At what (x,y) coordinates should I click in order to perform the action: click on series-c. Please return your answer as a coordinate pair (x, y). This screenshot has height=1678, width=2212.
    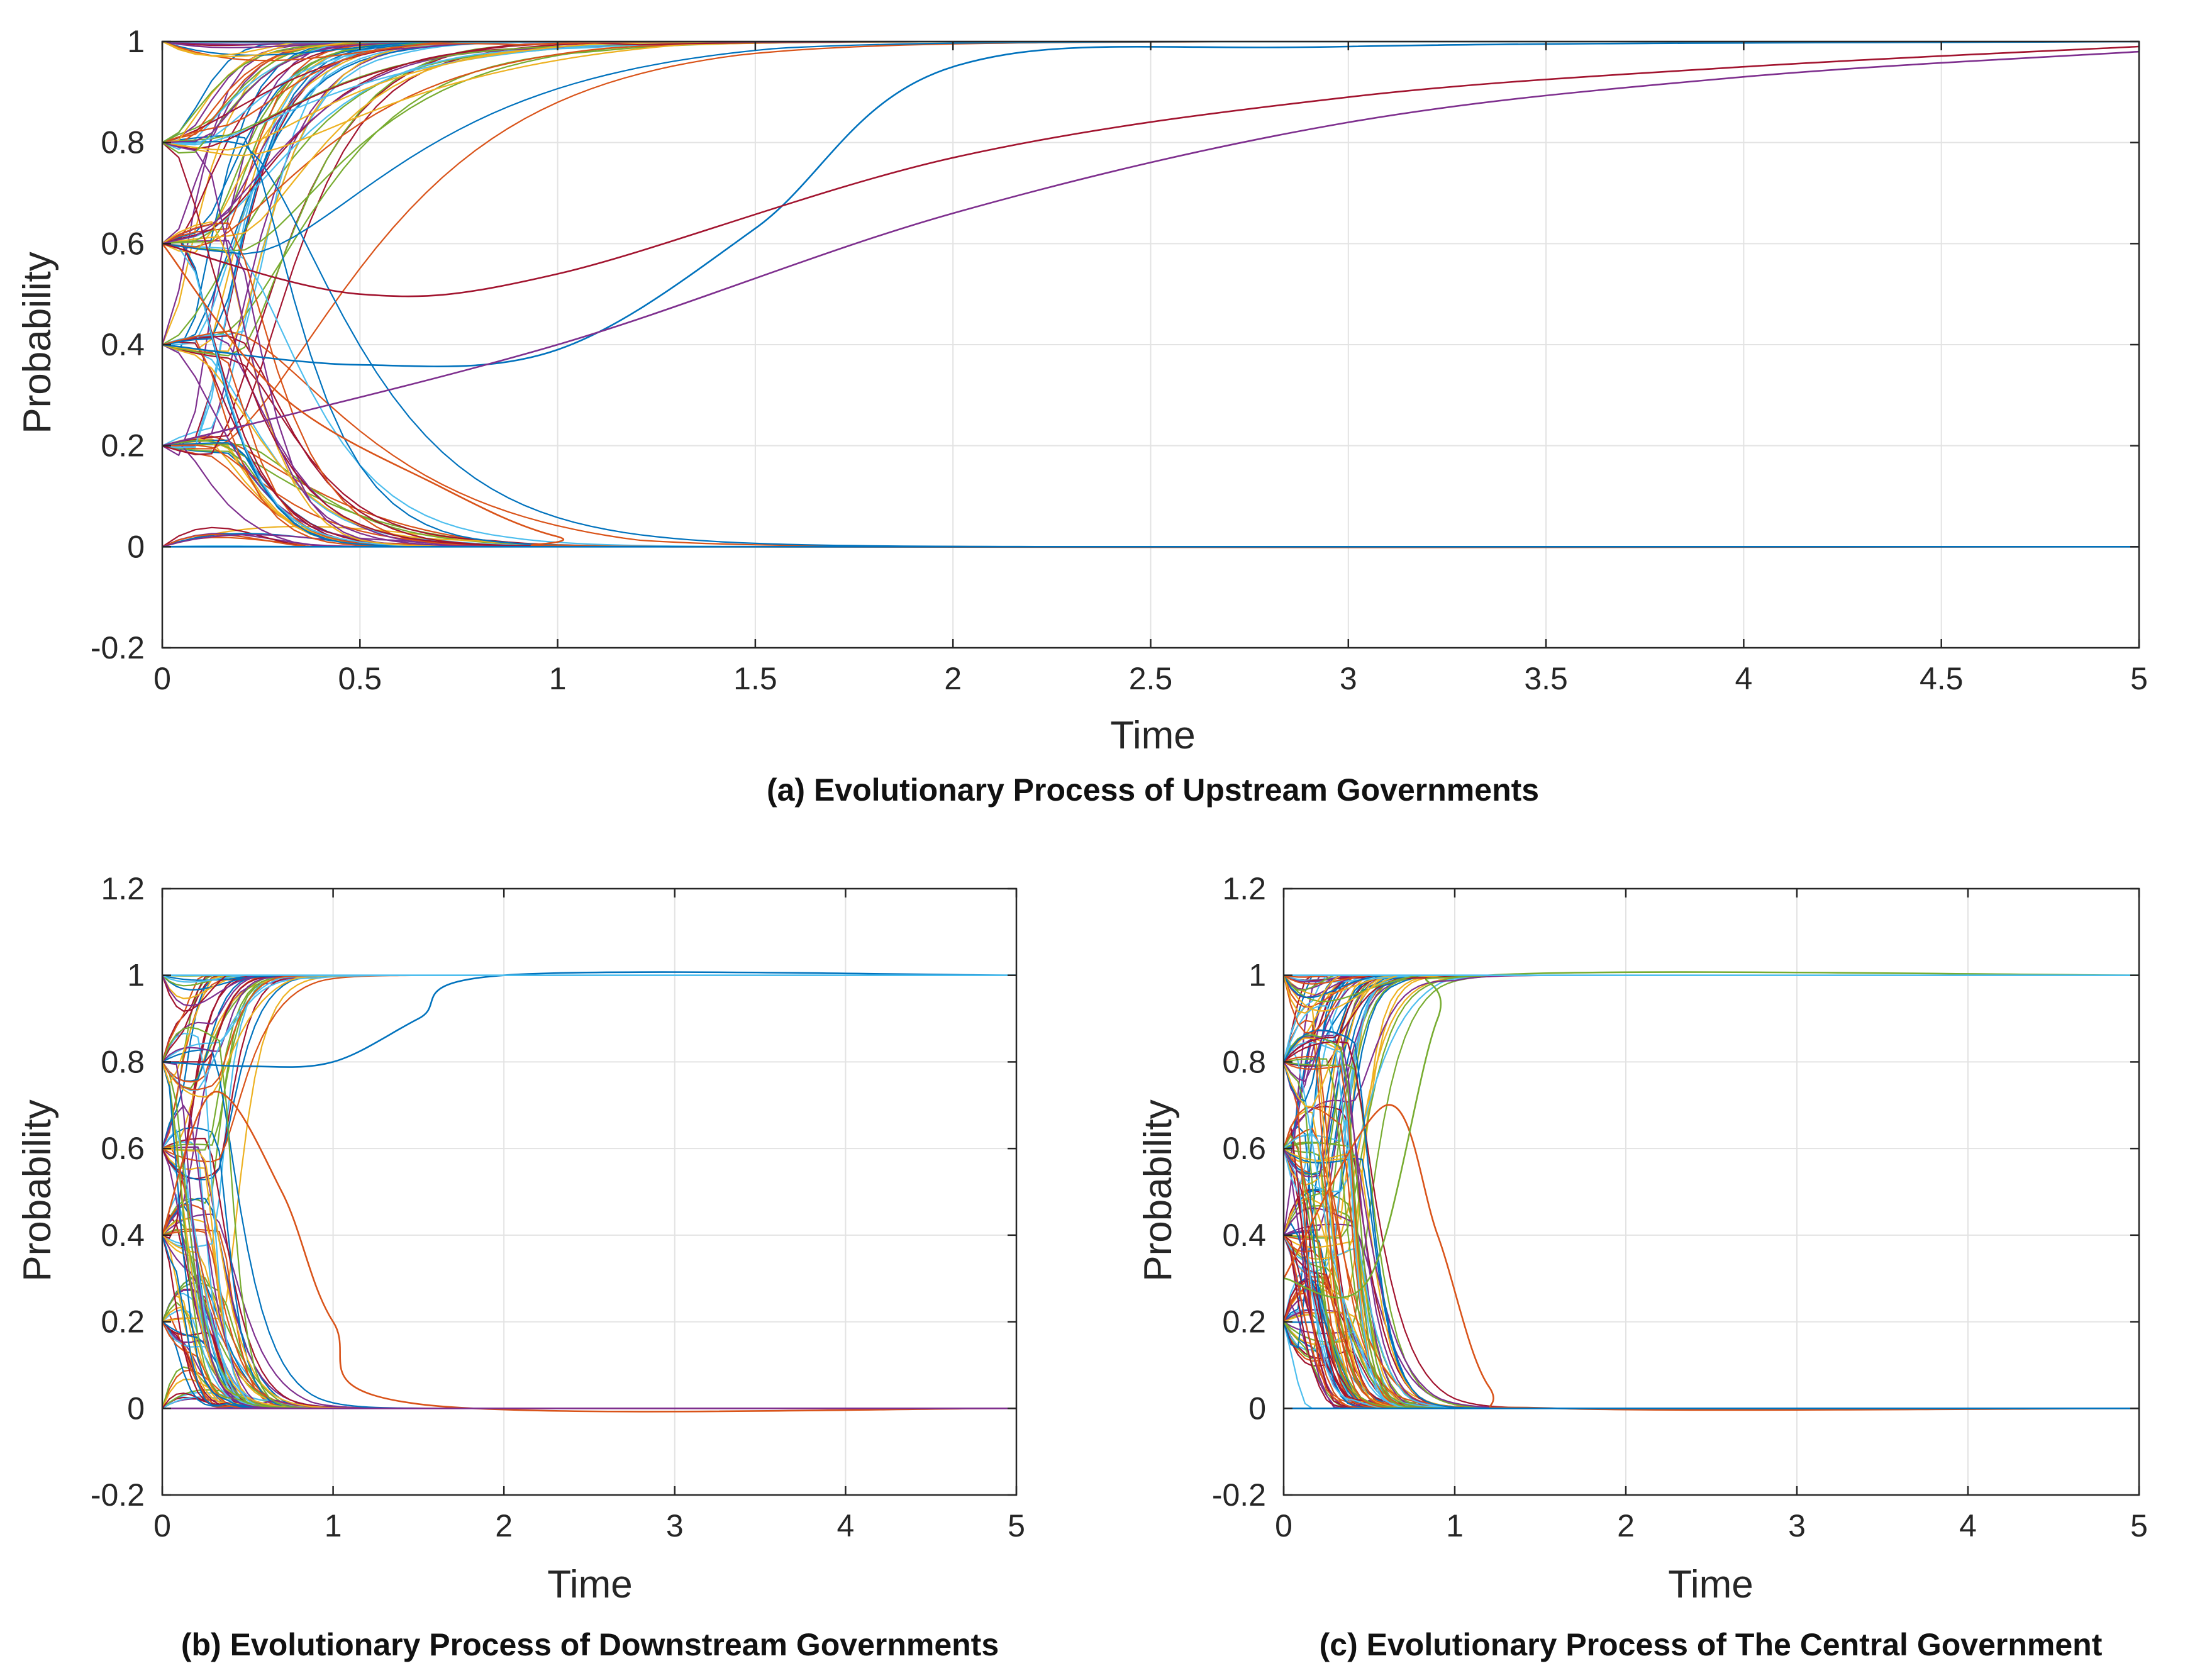
    Looking at the image, I should click on (1711, 1191).